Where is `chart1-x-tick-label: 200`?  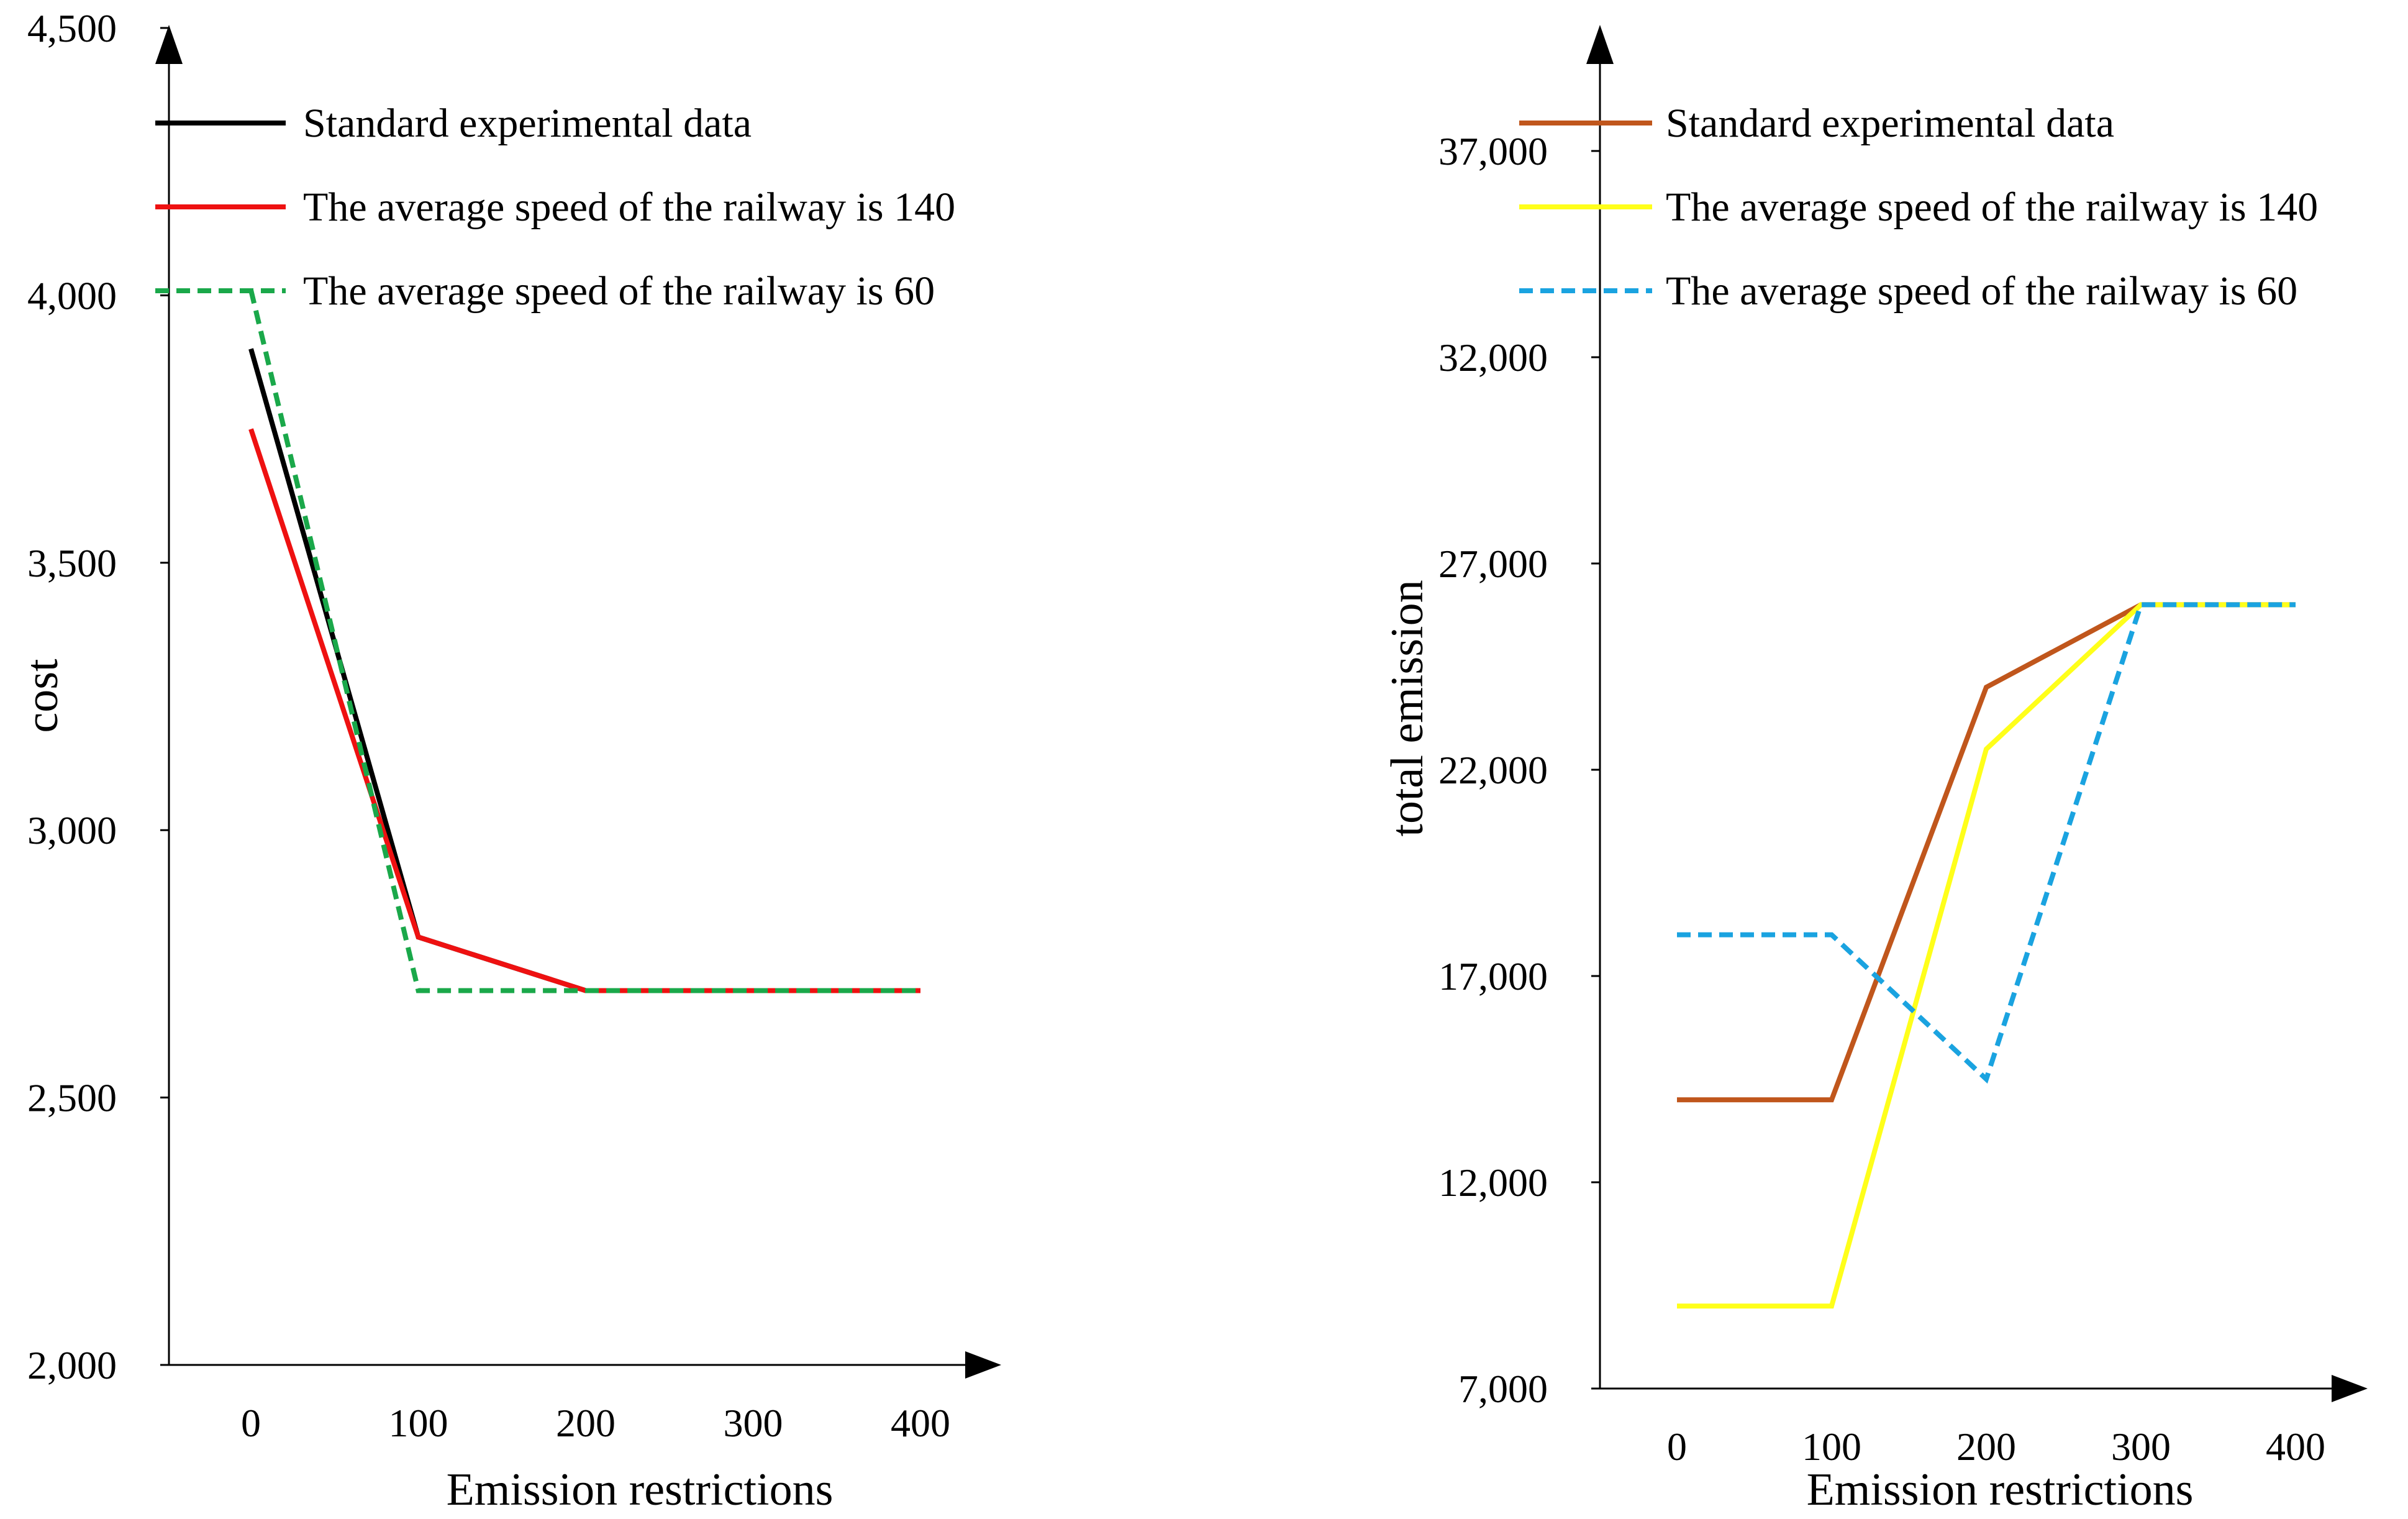 chart1-x-tick-label: 200 is located at coordinates (586, 1423).